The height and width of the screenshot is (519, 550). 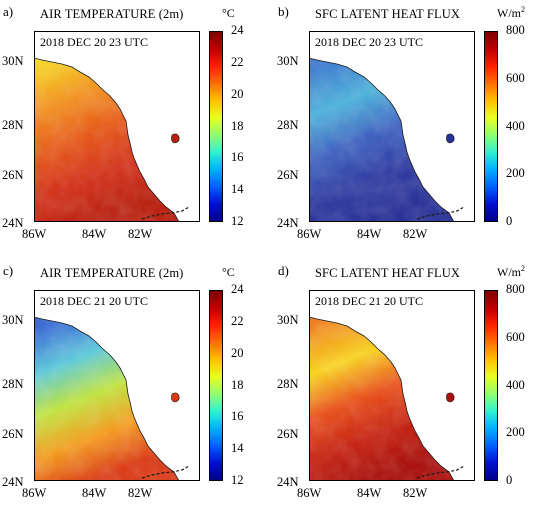 I want to click on panel-label: c), so click(x=8, y=270).